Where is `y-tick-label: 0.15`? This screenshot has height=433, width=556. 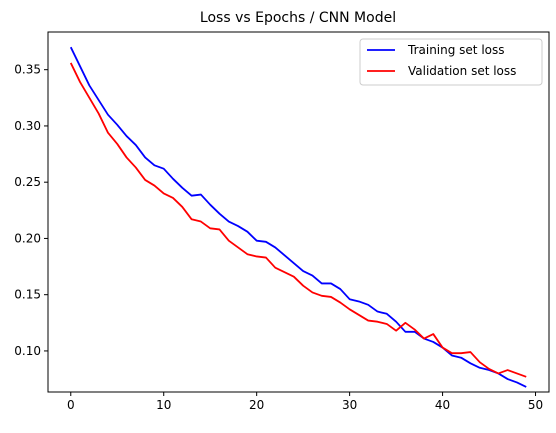
y-tick-label: 0.15 is located at coordinates (27, 295).